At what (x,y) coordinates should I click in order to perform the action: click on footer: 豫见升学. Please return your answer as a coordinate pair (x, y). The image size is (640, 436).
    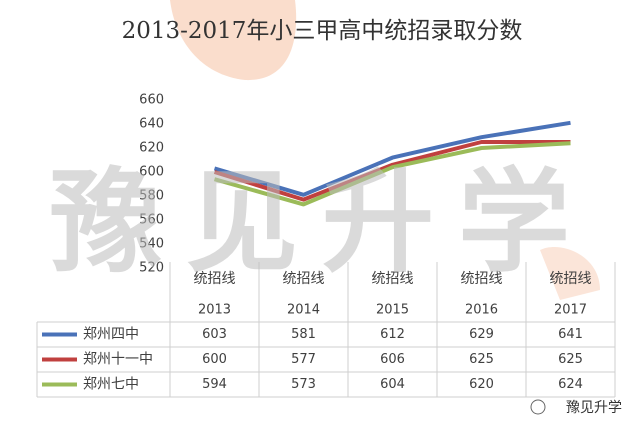
    Looking at the image, I should click on (594, 408).